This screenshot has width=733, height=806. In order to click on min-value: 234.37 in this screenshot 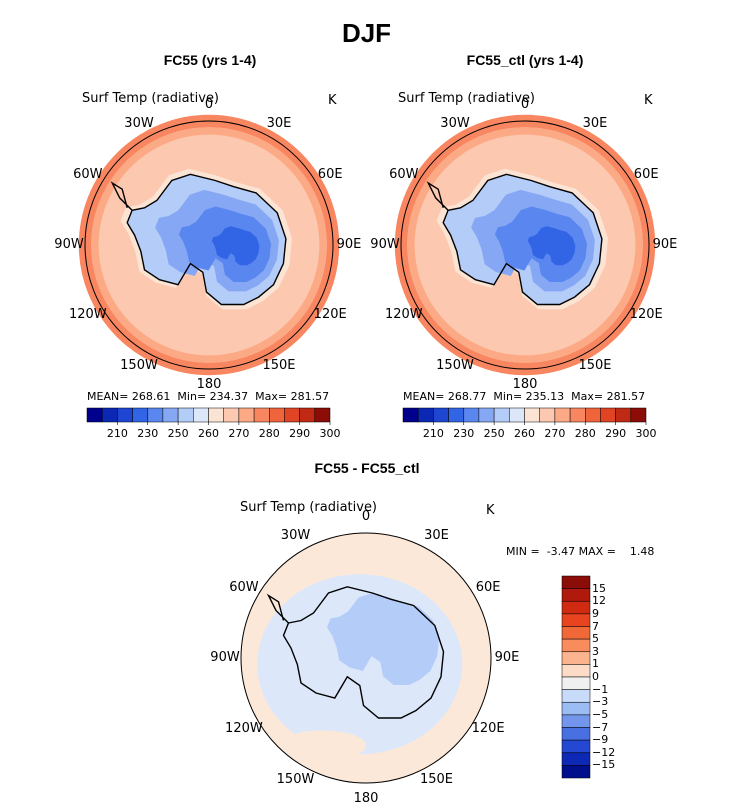, I will do `click(229, 396)`.